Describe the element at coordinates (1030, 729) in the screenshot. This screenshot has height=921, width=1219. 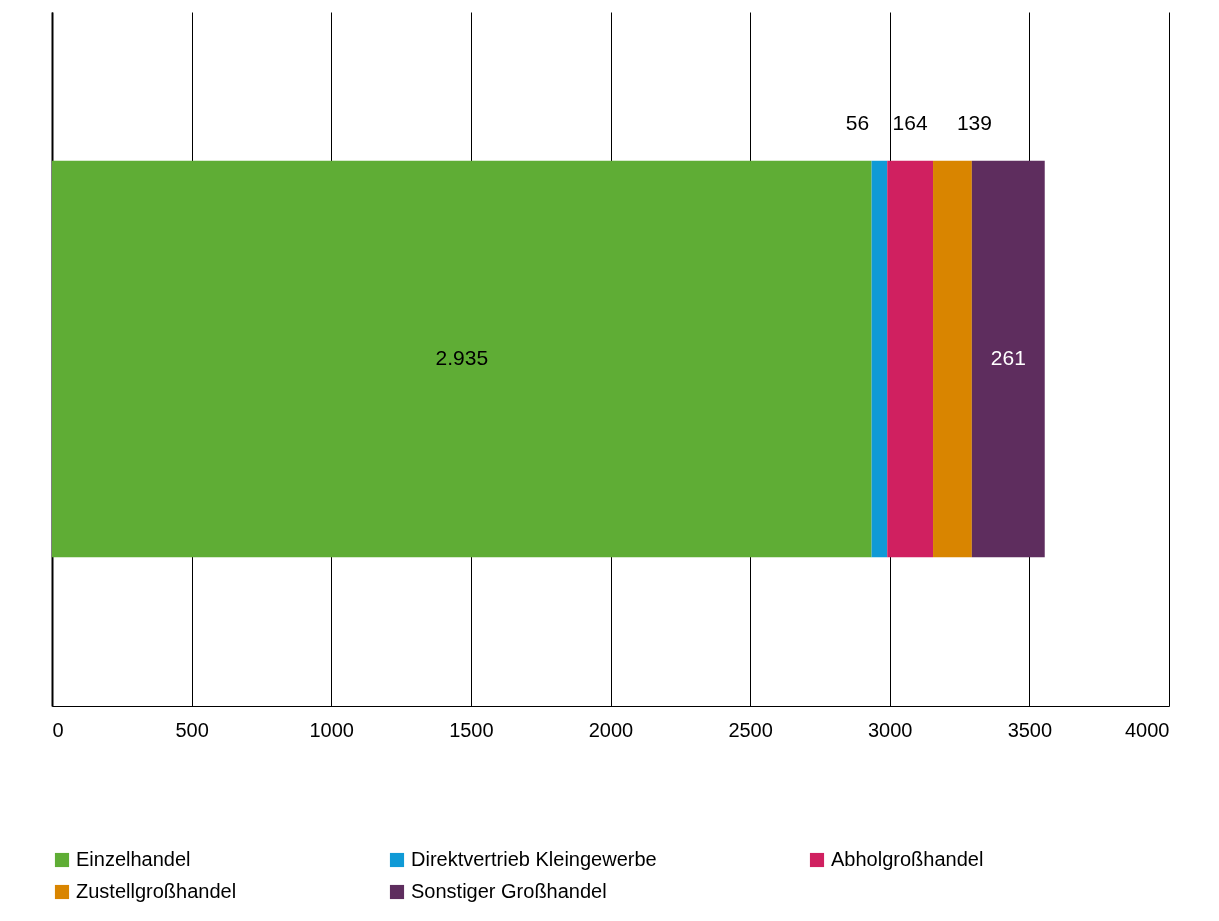
I see `x-tick-label: 3500` at that location.